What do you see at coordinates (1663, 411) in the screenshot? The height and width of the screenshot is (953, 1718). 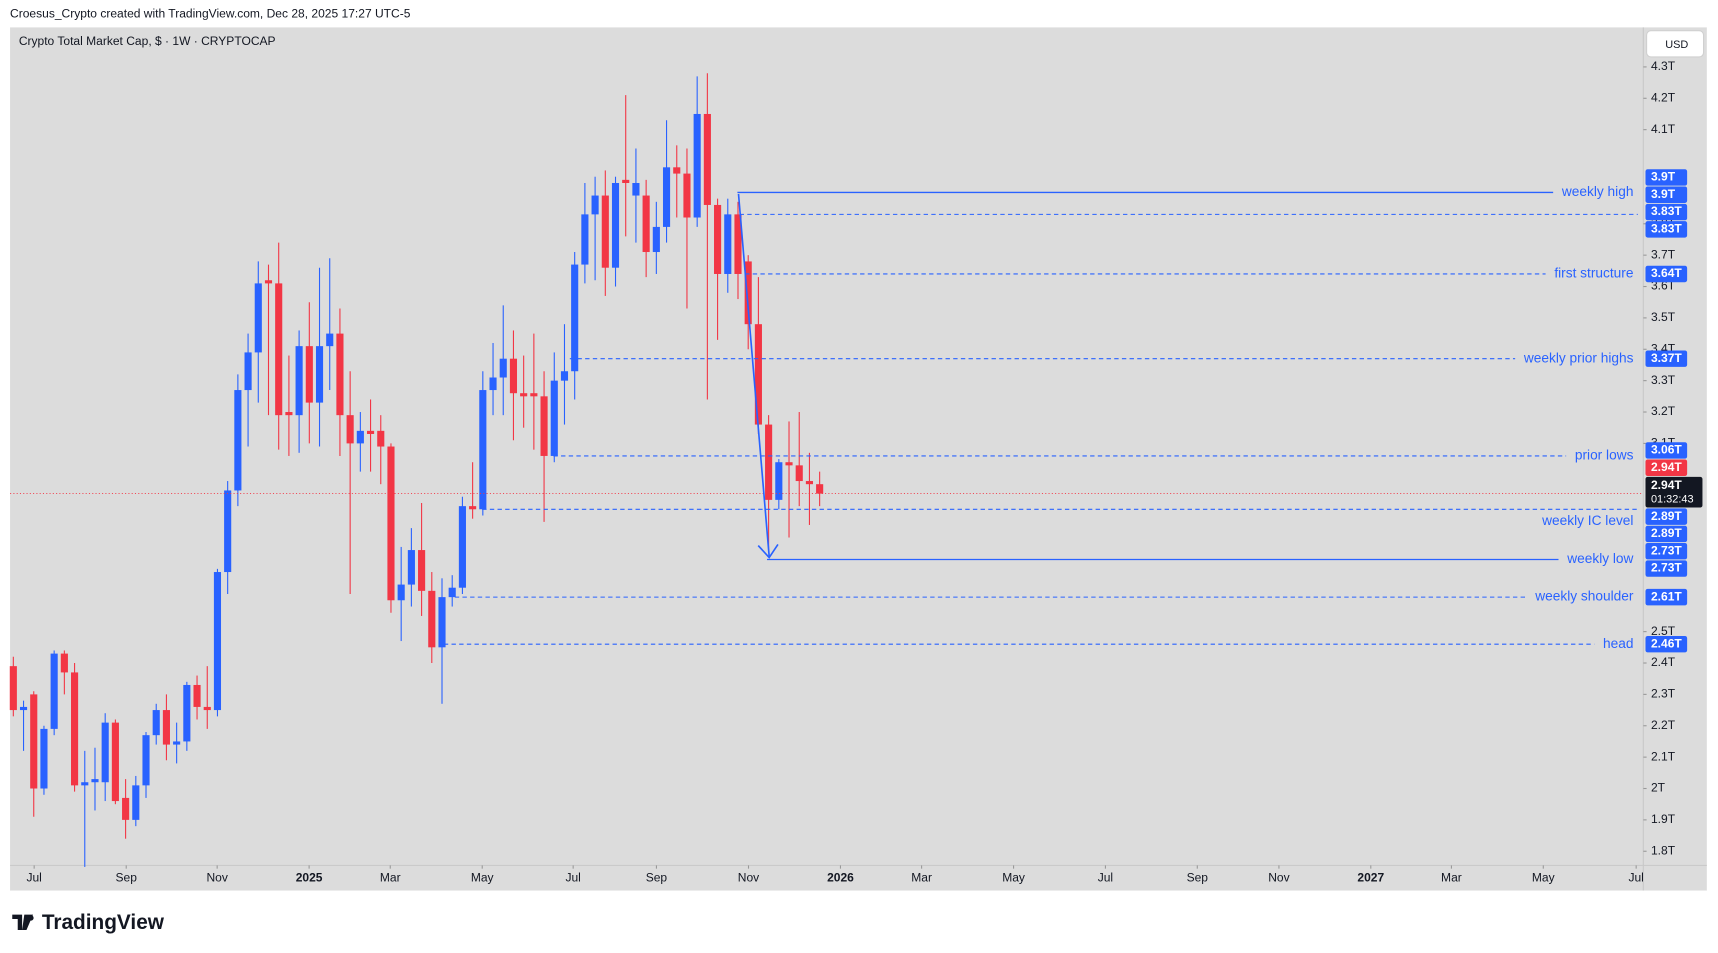 I see `y-tick-label: 3.2T` at bounding box center [1663, 411].